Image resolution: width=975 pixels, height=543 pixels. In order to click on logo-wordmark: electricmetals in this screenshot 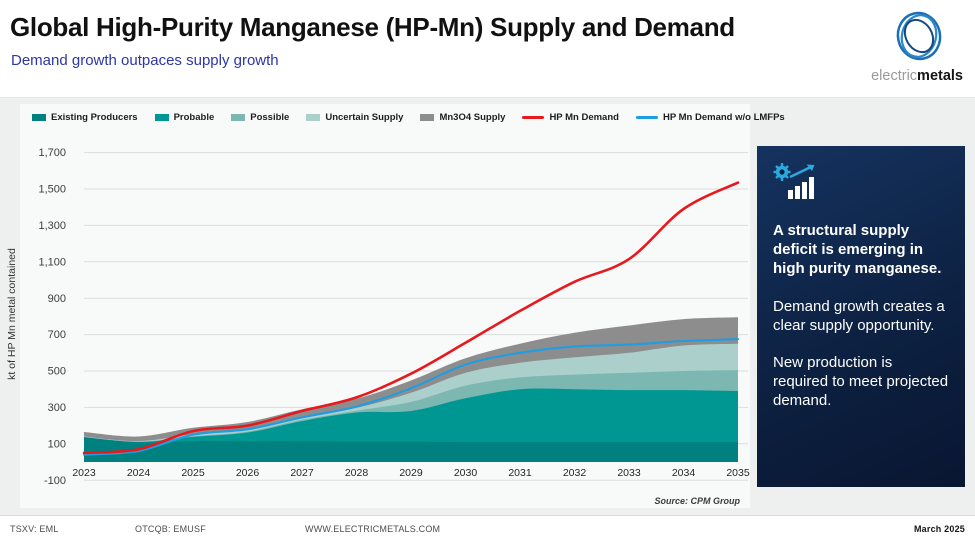, I will do `click(917, 76)`.